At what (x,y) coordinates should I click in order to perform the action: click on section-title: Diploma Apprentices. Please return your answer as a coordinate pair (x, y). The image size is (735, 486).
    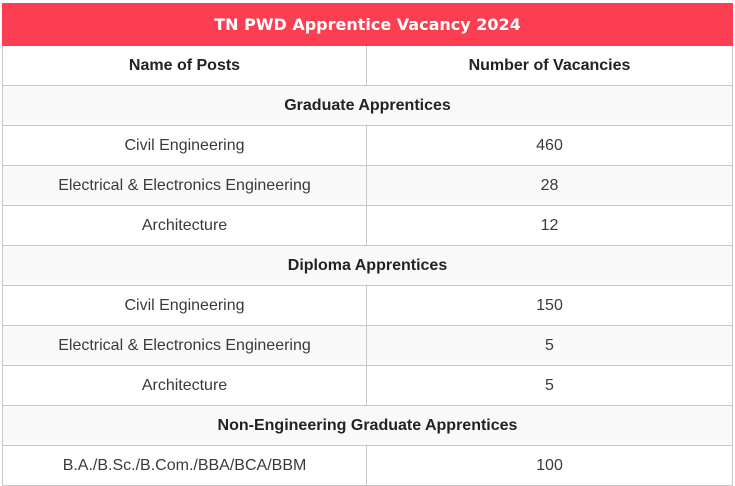
    Looking at the image, I should click on (367, 265).